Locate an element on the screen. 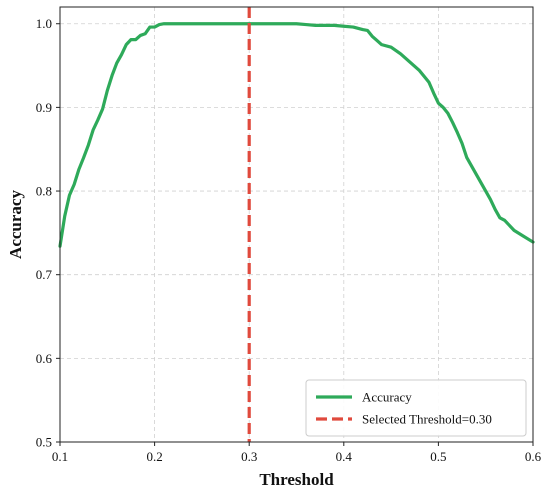 This screenshot has height=495, width=550. y-tick-label: 1.0 is located at coordinates (44, 23).